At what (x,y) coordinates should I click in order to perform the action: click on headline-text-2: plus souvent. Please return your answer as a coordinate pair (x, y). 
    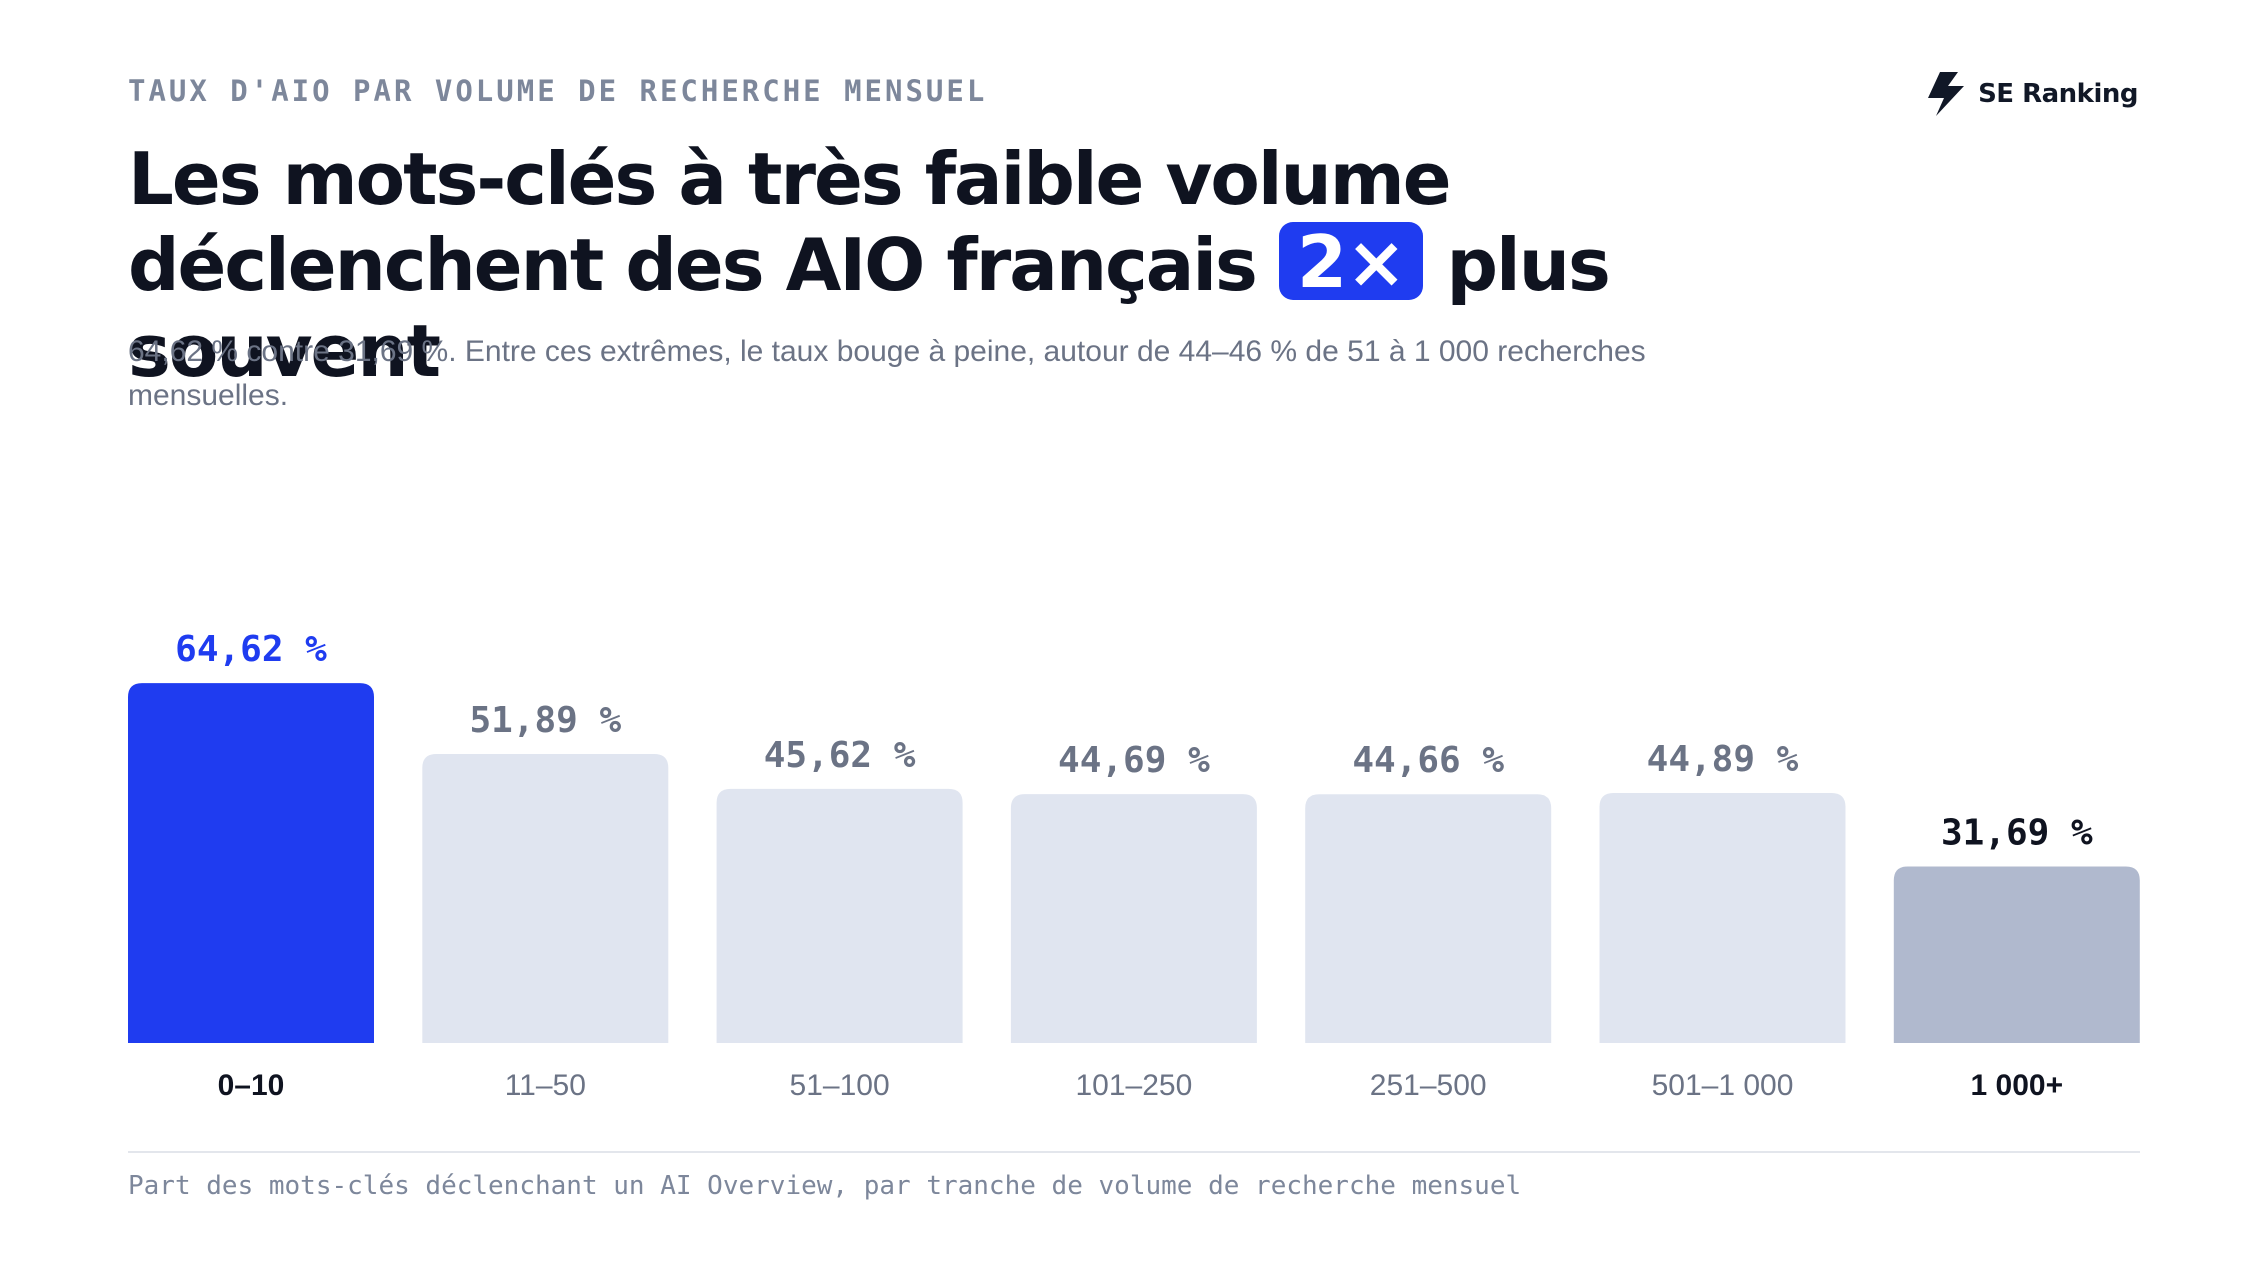
    Looking at the image, I should click on (869, 308).